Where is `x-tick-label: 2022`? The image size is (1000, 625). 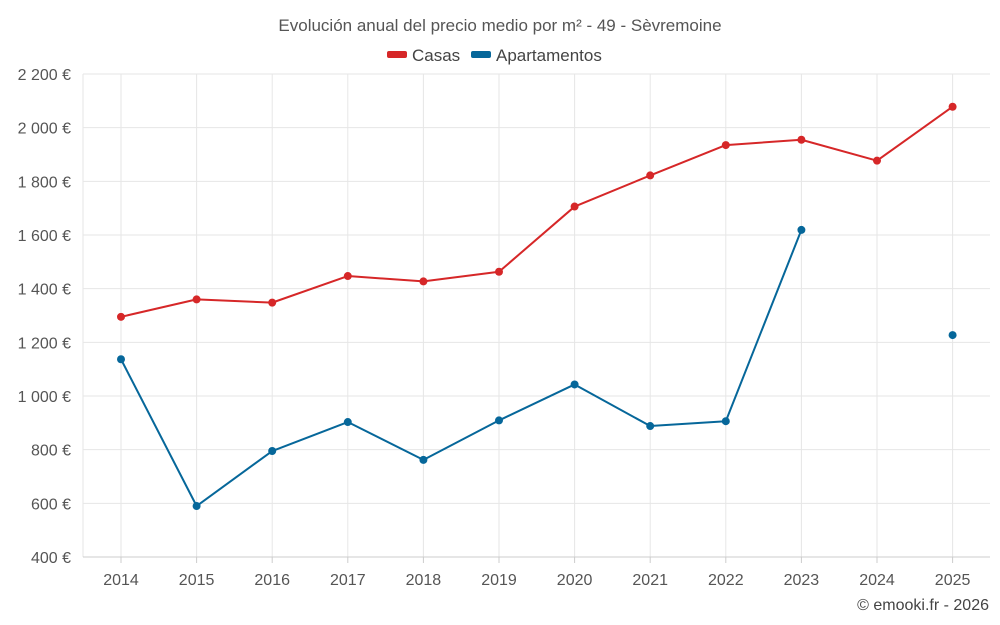 x-tick-label: 2022 is located at coordinates (726, 580).